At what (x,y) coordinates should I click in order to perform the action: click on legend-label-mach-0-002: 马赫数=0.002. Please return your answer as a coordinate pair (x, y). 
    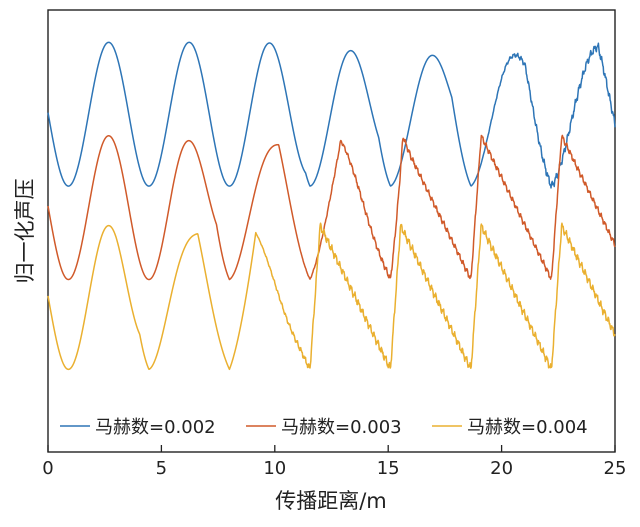
    Looking at the image, I should click on (155, 427).